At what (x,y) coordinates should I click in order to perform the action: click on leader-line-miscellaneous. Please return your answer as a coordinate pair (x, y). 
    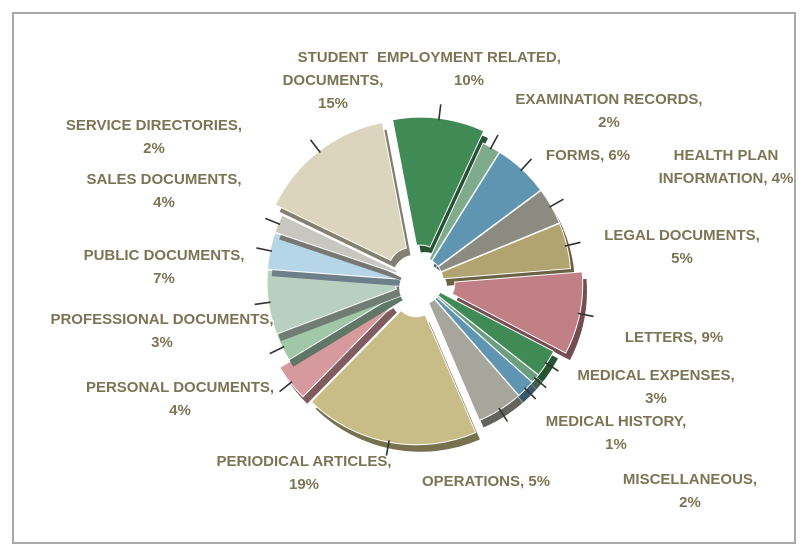
    Looking at the image, I should click on (530, 393).